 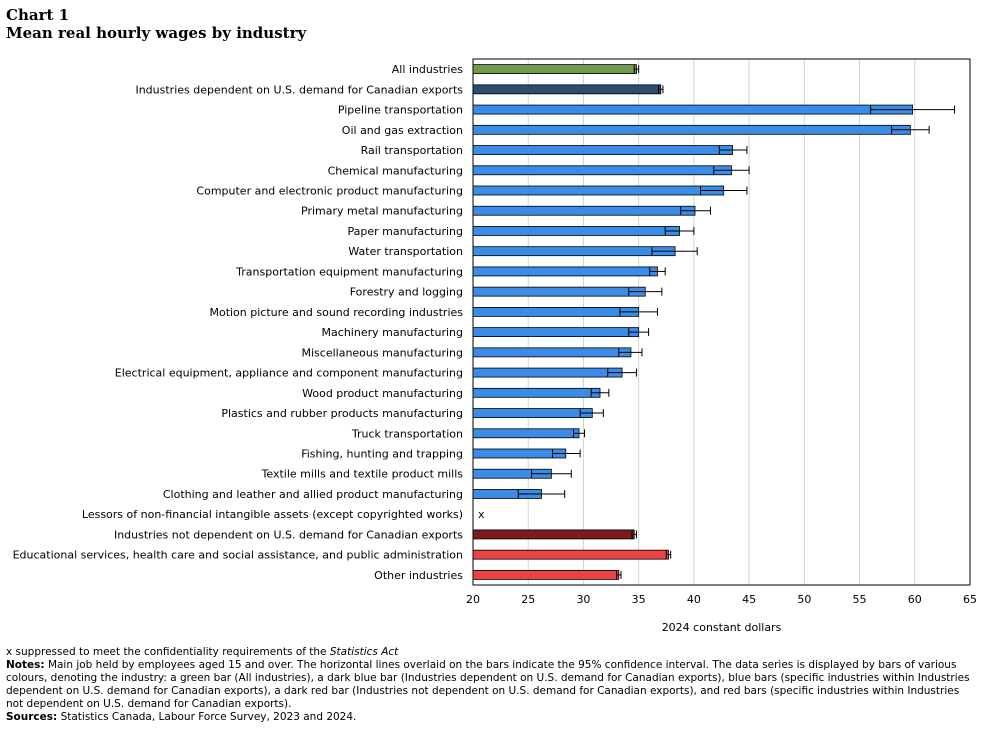 What do you see at coordinates (405, 251) in the screenshot?
I see `category-label: Water transportation` at bounding box center [405, 251].